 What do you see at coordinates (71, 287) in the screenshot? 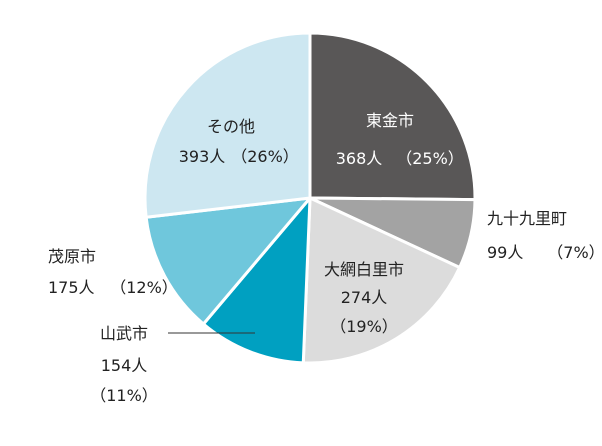
I see `label-mobara-value: 175人` at bounding box center [71, 287].